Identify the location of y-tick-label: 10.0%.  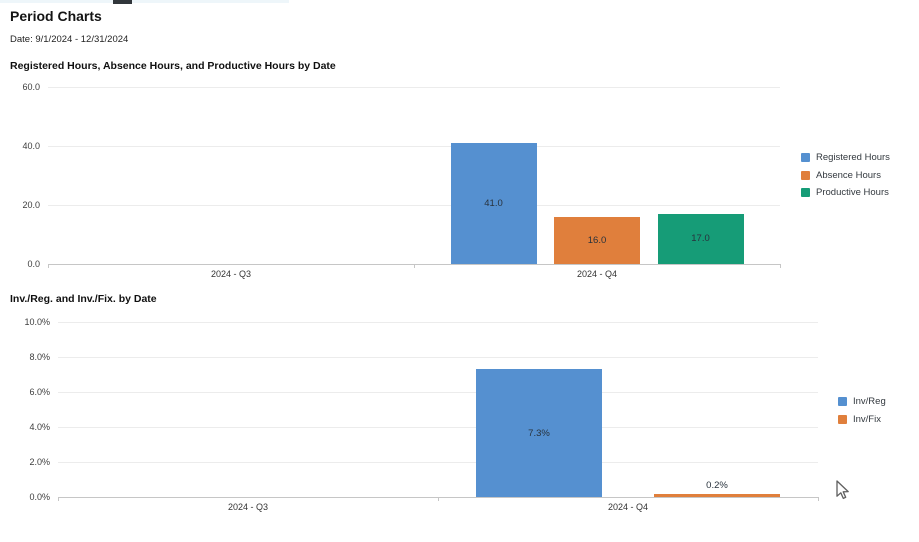
(37, 322).